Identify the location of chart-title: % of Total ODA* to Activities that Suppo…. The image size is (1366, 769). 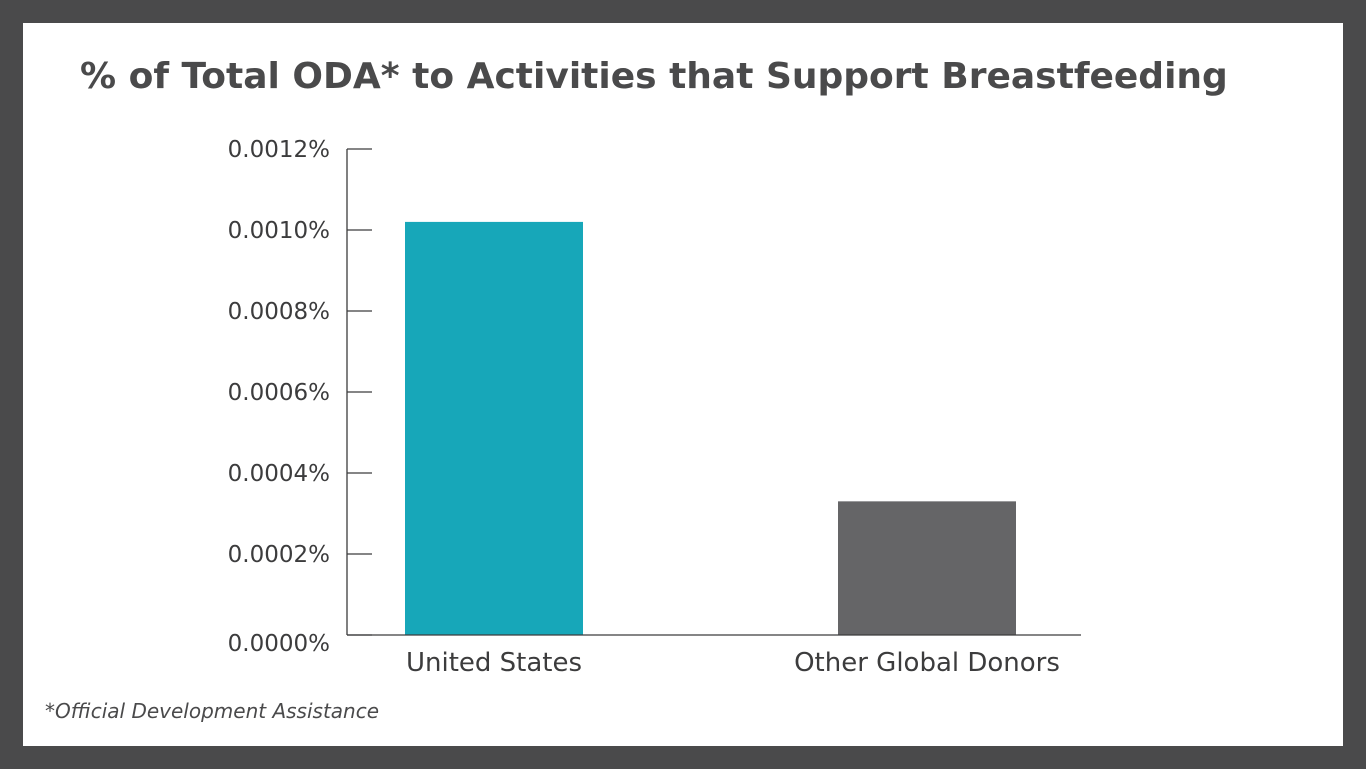
(654, 76).